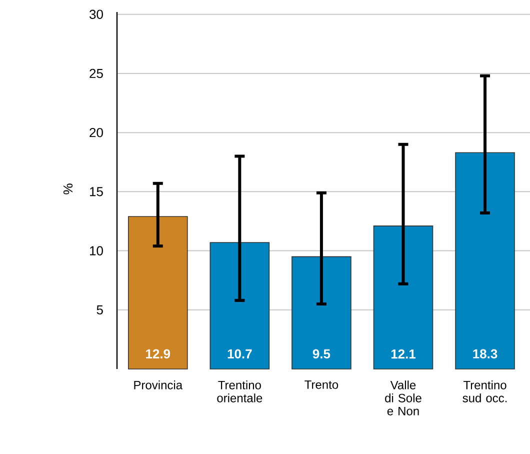  Describe the element at coordinates (484, 391) in the screenshot. I see `x-tick-label: Trentino sud occ.` at that location.